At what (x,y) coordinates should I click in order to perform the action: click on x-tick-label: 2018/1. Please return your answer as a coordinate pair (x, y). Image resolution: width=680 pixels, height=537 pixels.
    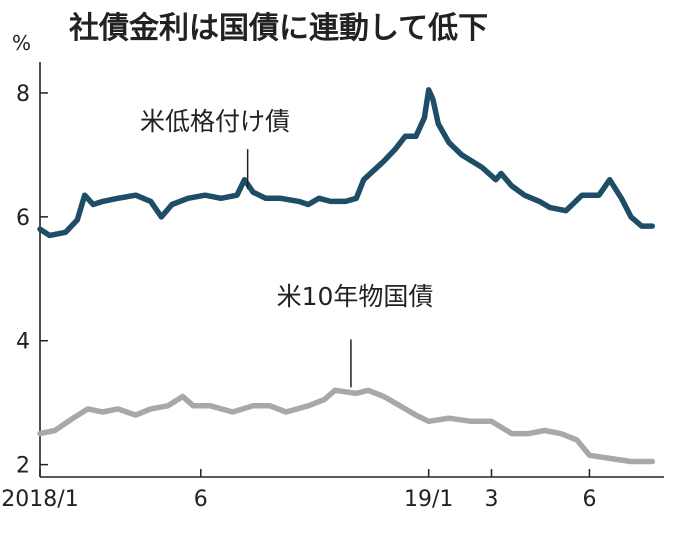
    Looking at the image, I should click on (39, 499).